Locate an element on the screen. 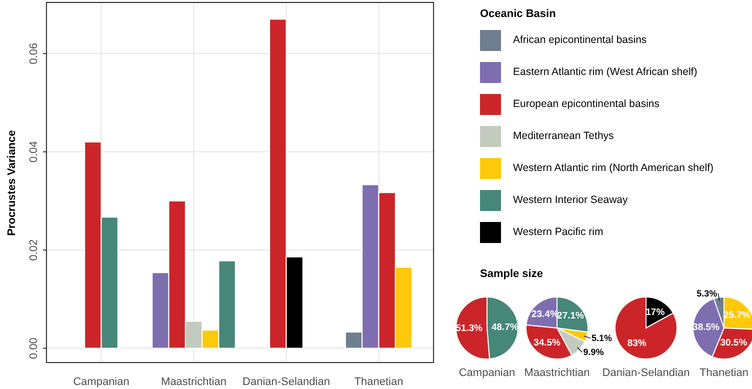 The height and width of the screenshot is (389, 752). legend-label: African epicontinental basins is located at coordinates (580, 40).